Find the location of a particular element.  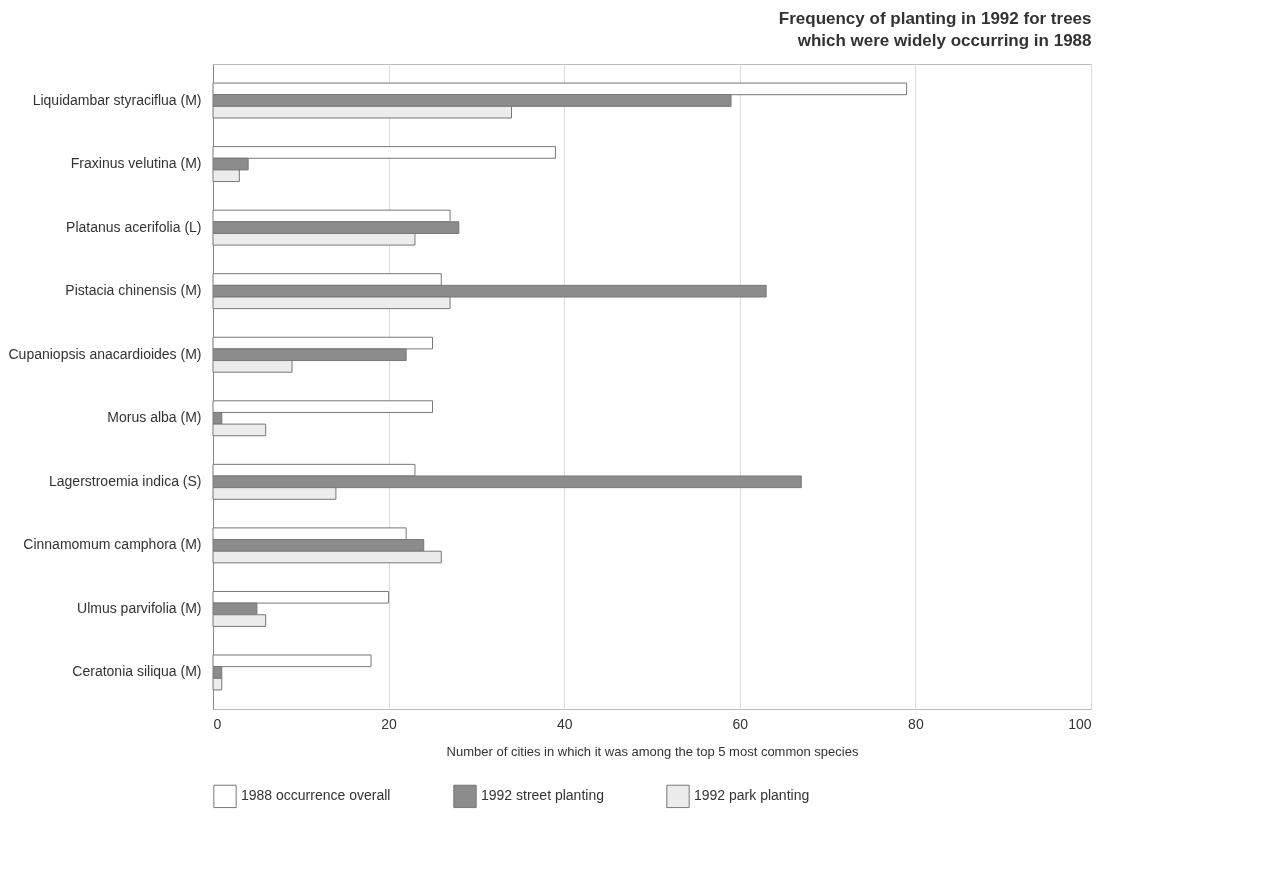

x-tick-label: 60 is located at coordinates (740, 723).